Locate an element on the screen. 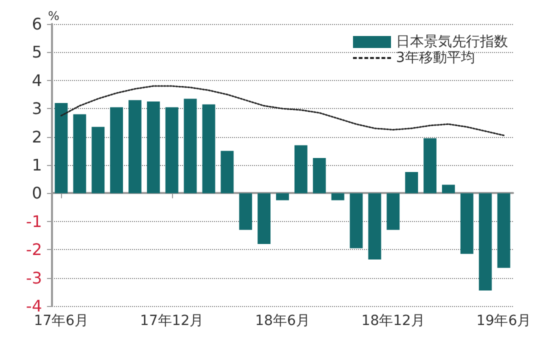  x-tick-label: 18年6月 is located at coordinates (282, 321).